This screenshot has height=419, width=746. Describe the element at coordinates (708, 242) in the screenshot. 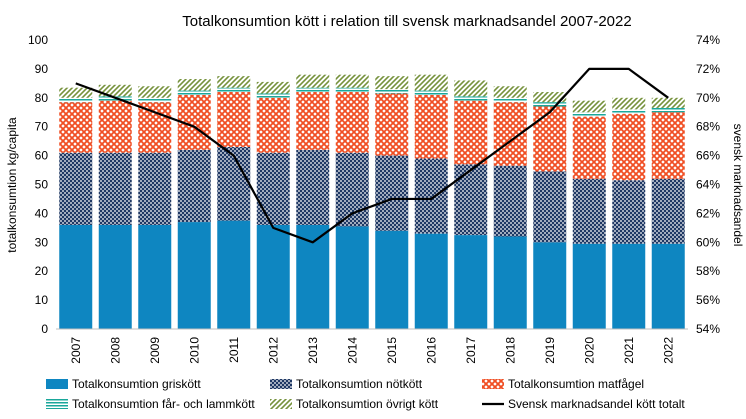

I see `y2-tick-label: 60%` at that location.